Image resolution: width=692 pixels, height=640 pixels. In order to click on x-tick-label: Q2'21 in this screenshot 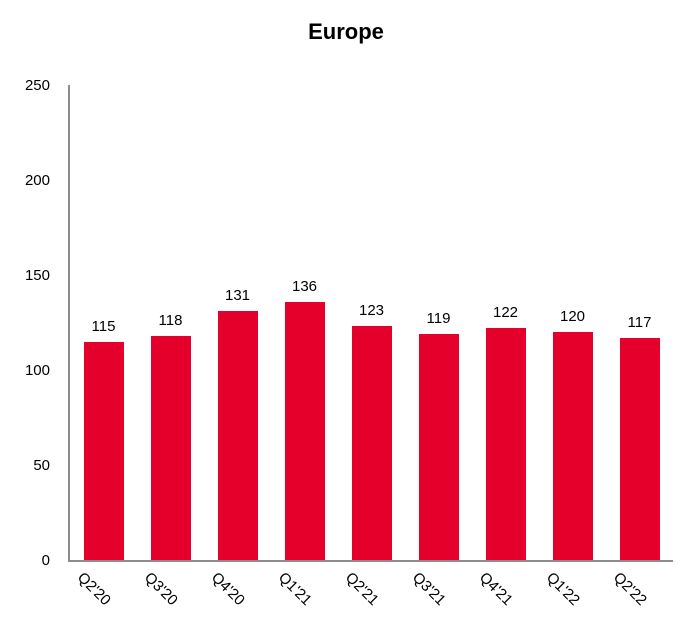, I will do `click(361, 589)`.